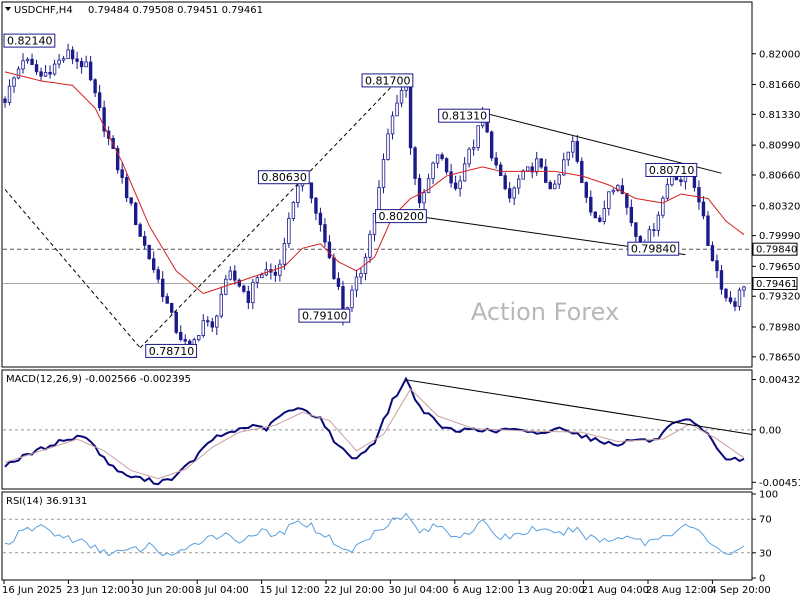  What do you see at coordinates (779, 54) in the screenshot?
I see `price-axis-label: 0.82000` at bounding box center [779, 54].